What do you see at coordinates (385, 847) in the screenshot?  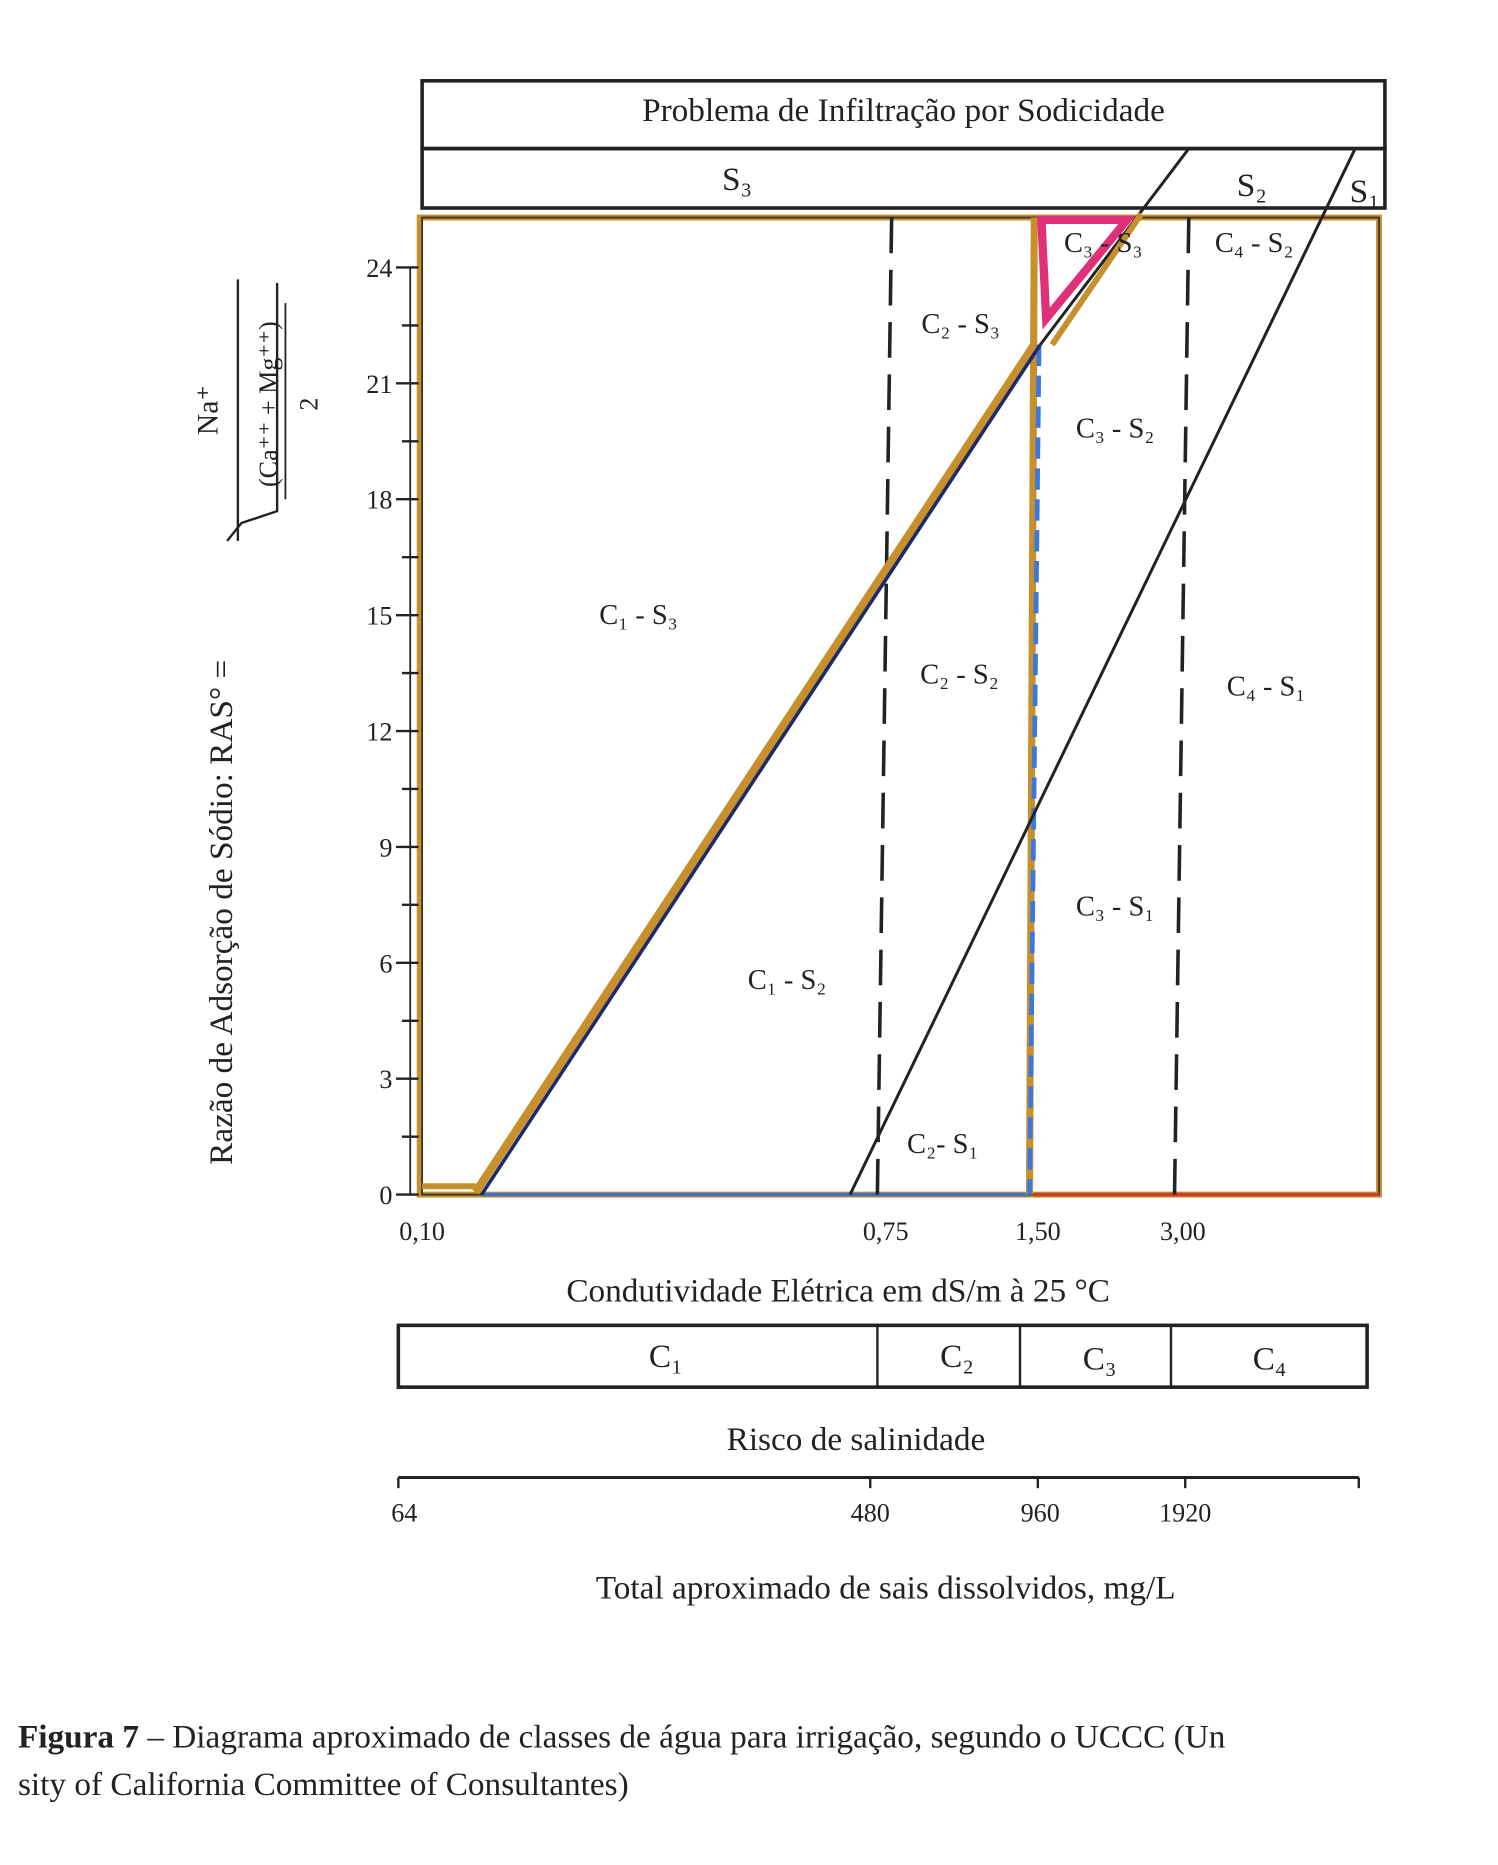 I see `y-tick-label: 9` at bounding box center [385, 847].